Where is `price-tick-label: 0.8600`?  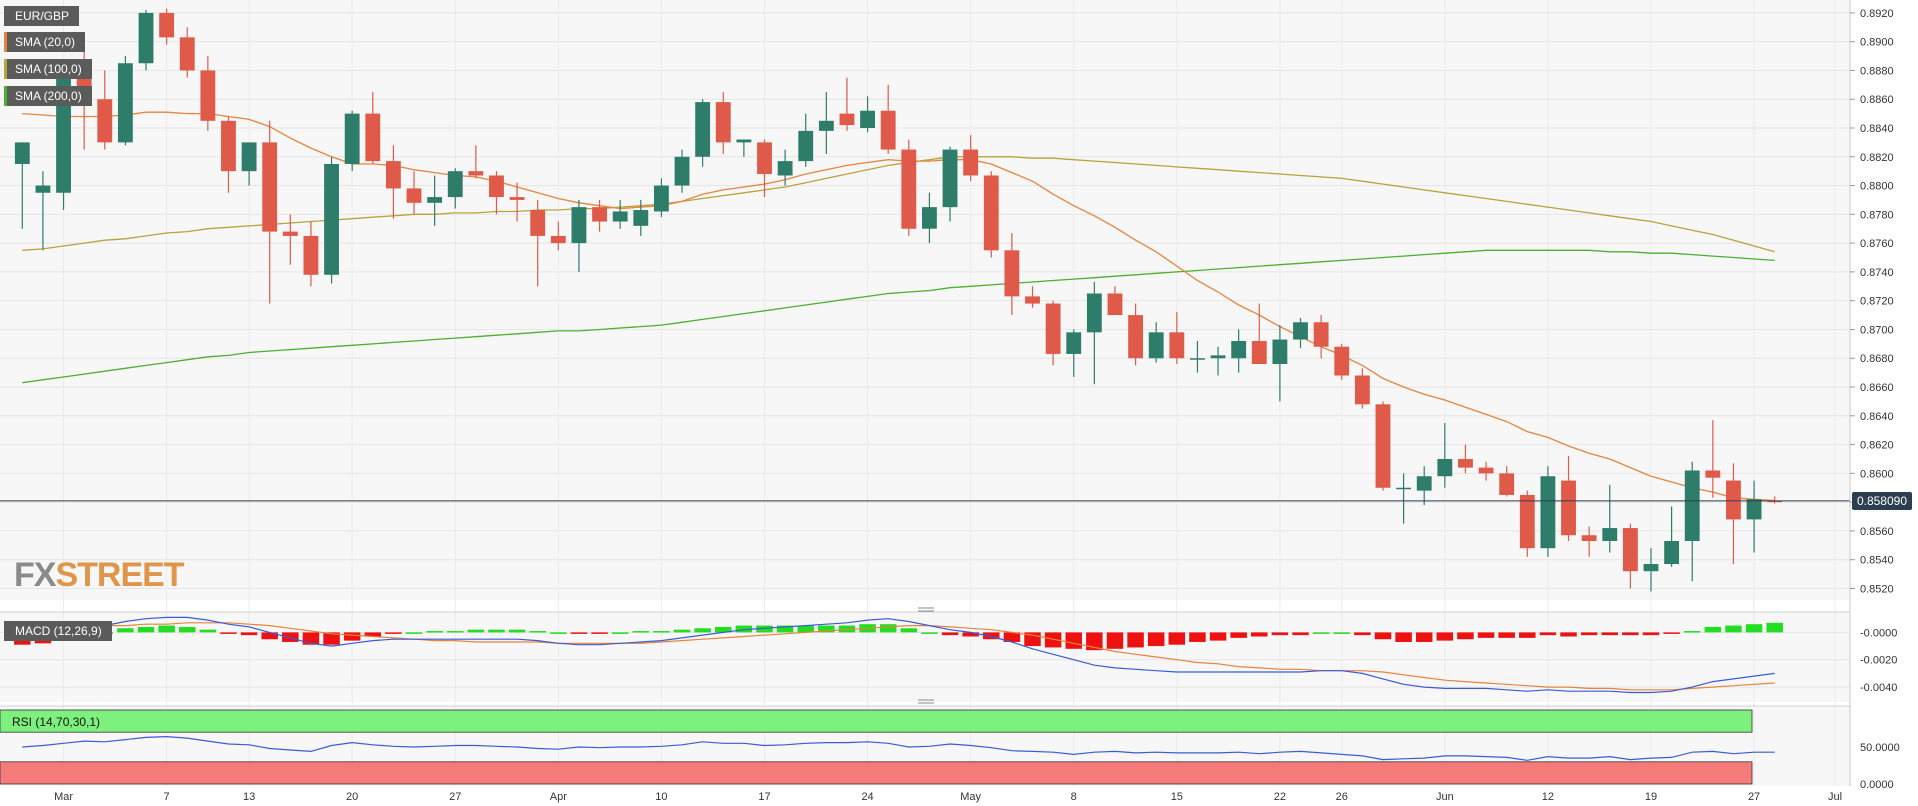
price-tick-label: 0.8600 is located at coordinates (1877, 474).